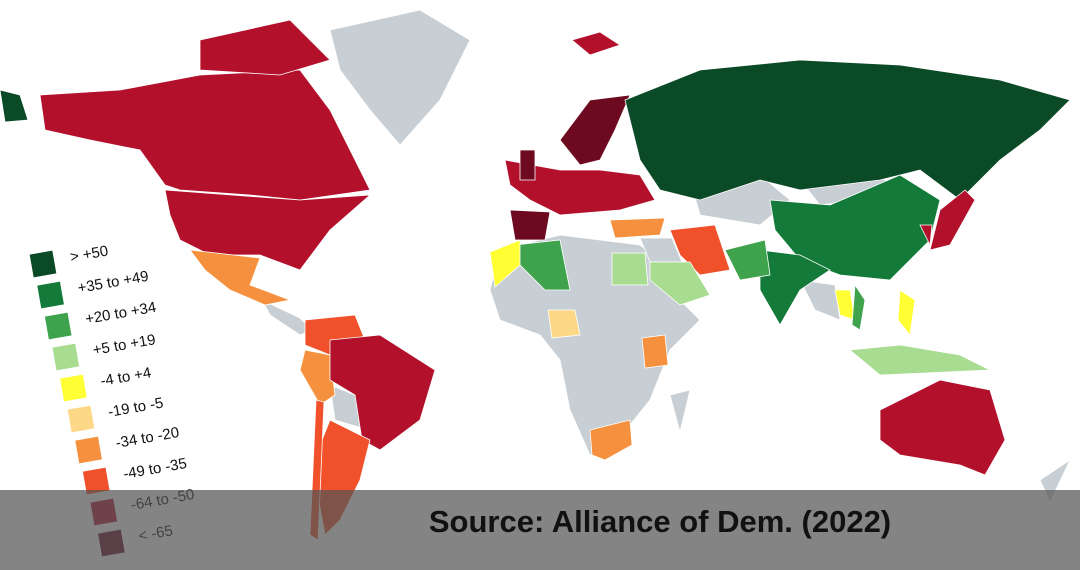  I want to click on myanmar, so click(820, 300).